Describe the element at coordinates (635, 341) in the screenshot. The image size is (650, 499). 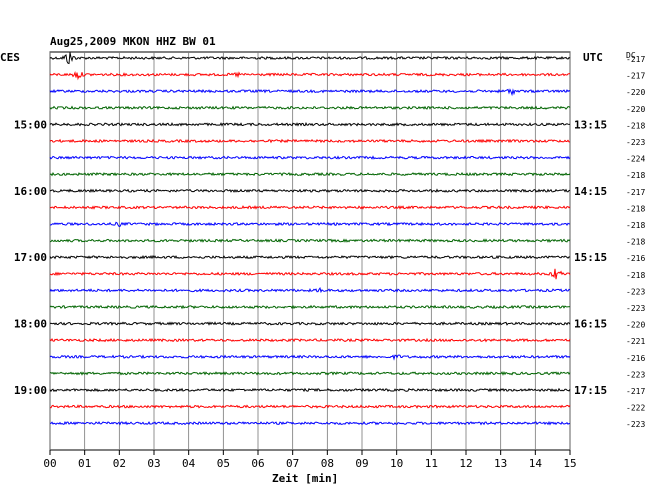
I see `dc-value-label: -221` at that location.